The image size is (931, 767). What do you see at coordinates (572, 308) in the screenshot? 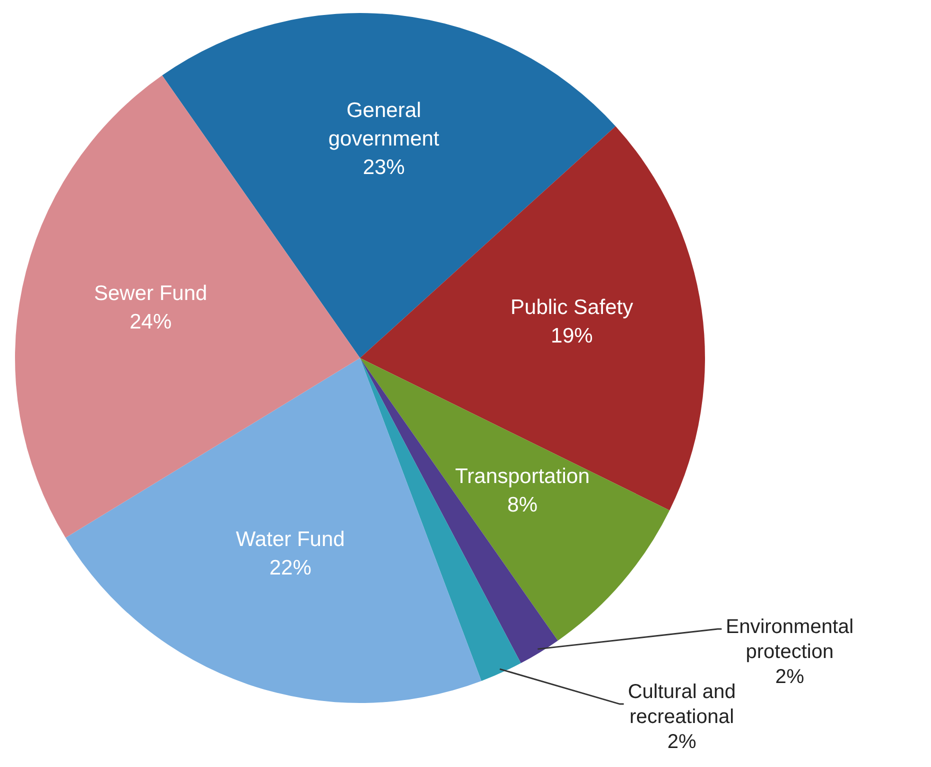
I see `slice-label: Public Safety` at bounding box center [572, 308].